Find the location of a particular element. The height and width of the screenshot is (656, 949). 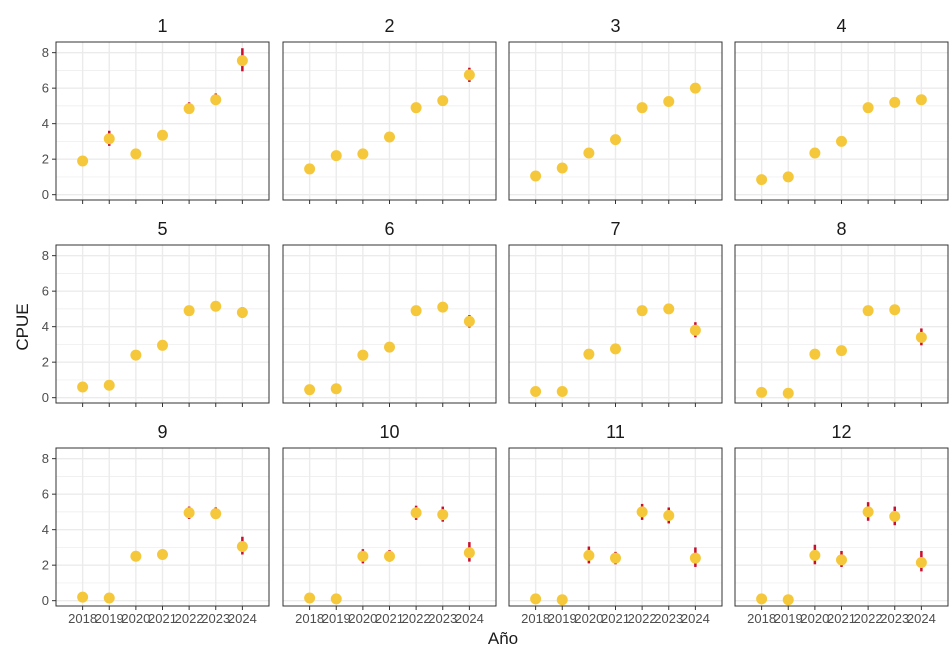

facet-title: 12 is located at coordinates (841, 432).